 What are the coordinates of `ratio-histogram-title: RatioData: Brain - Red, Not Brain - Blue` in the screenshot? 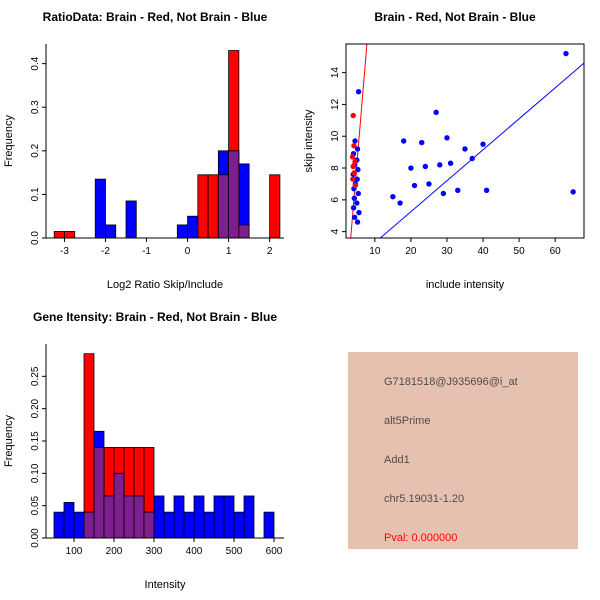 It's located at (155, 17).